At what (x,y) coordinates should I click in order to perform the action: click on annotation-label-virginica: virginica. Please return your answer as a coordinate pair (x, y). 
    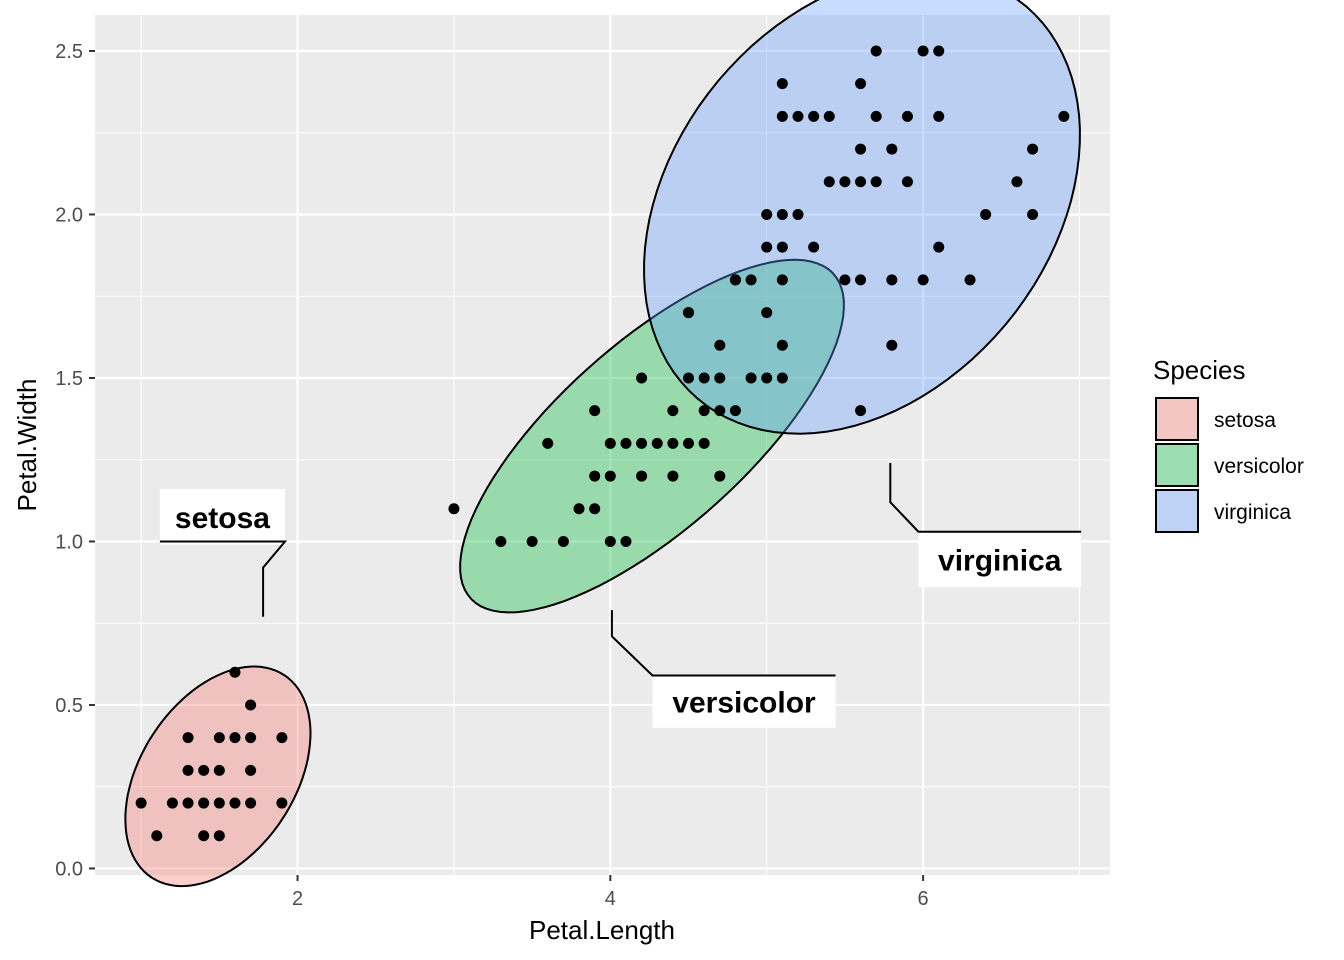
    Looking at the image, I should click on (1000, 560).